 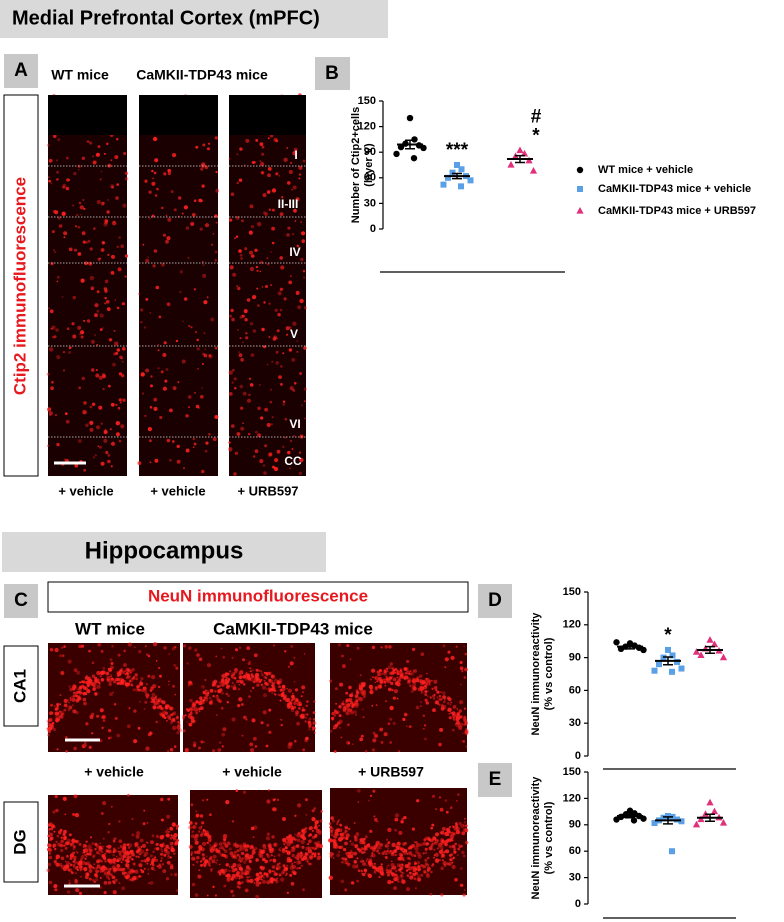 What do you see at coordinates (681, 821) in the screenshot?
I see `data-point` at bounding box center [681, 821].